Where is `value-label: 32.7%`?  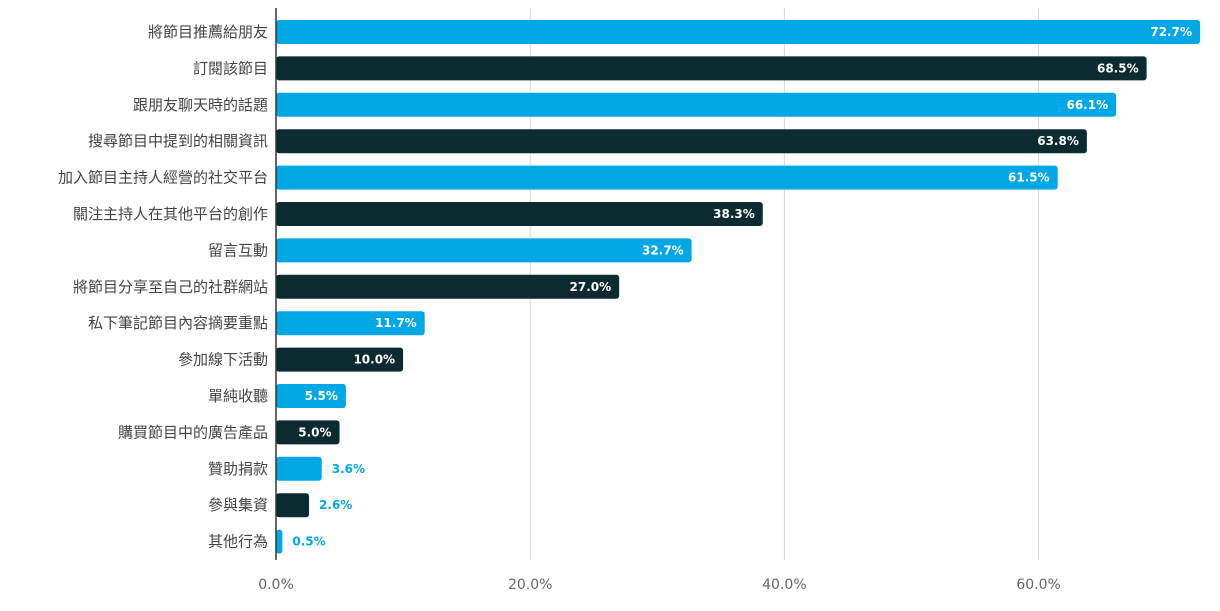
value-label: 32.7% is located at coordinates (663, 250).